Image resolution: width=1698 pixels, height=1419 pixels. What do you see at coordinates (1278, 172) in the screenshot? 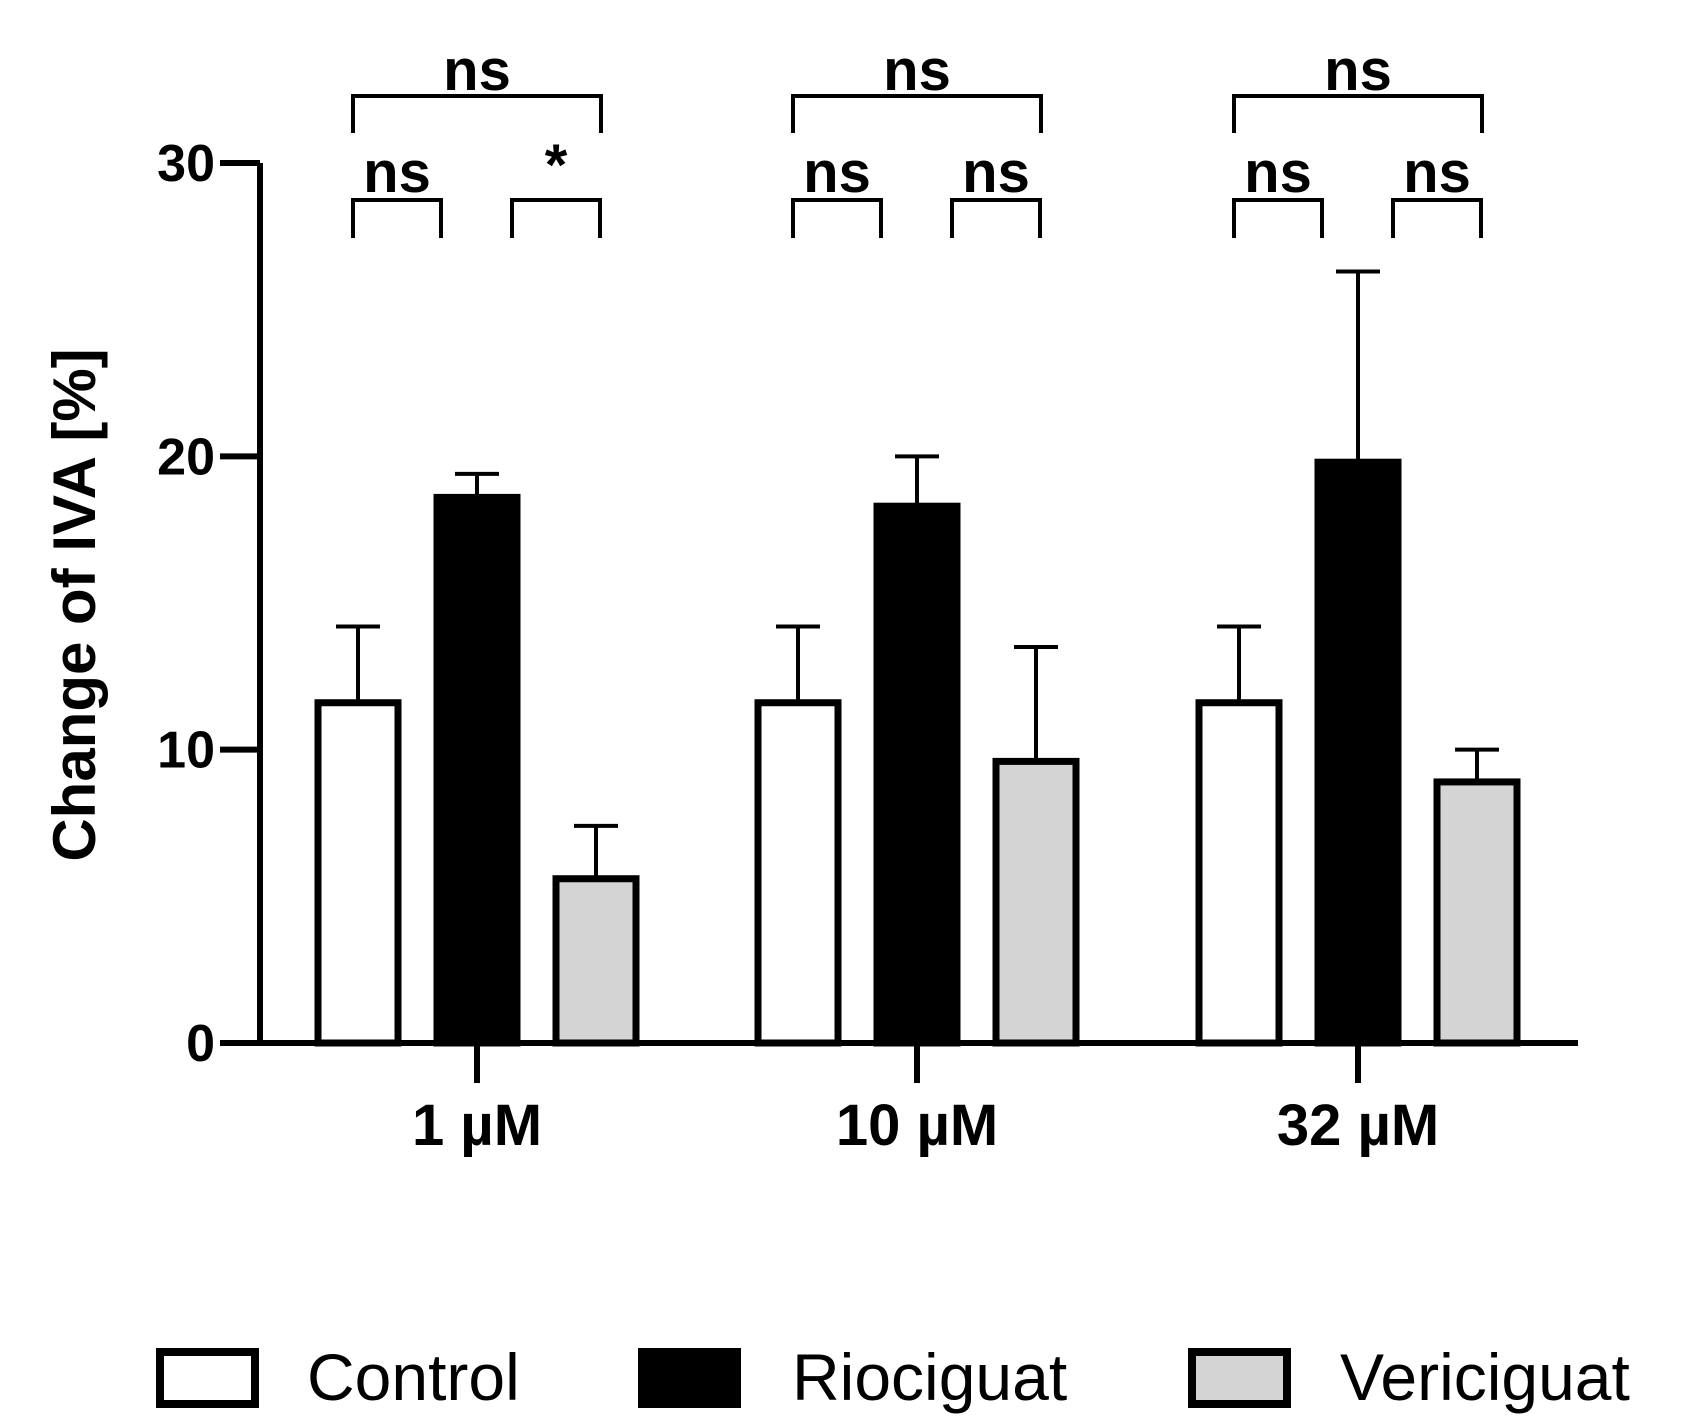
I see `significance-label-7: ns` at bounding box center [1278, 172].